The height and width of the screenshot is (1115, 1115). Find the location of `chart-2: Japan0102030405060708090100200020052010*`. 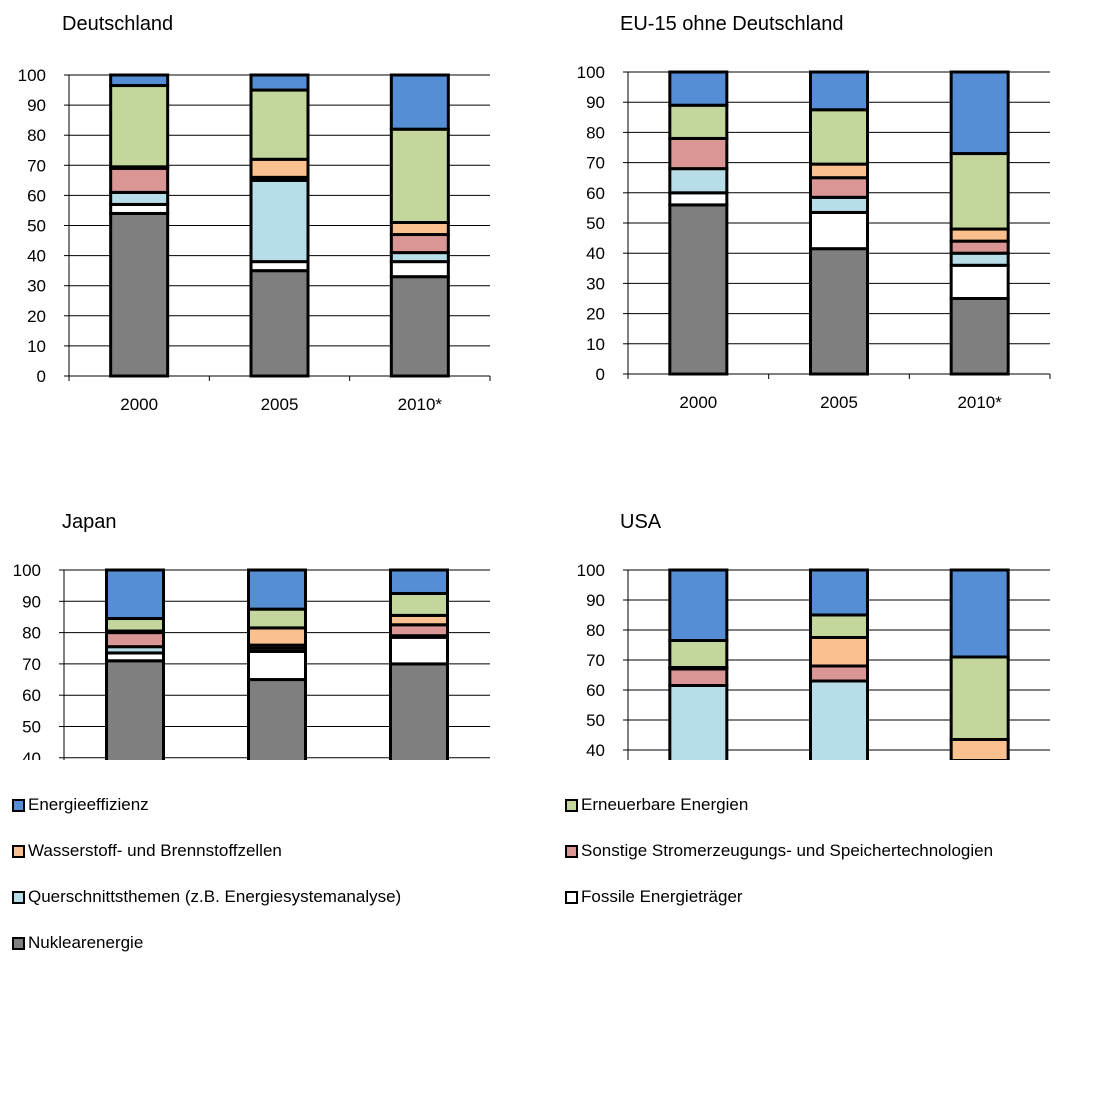

chart-2: Japan0102030405060708090100200020052010* is located at coordinates (251, 635).